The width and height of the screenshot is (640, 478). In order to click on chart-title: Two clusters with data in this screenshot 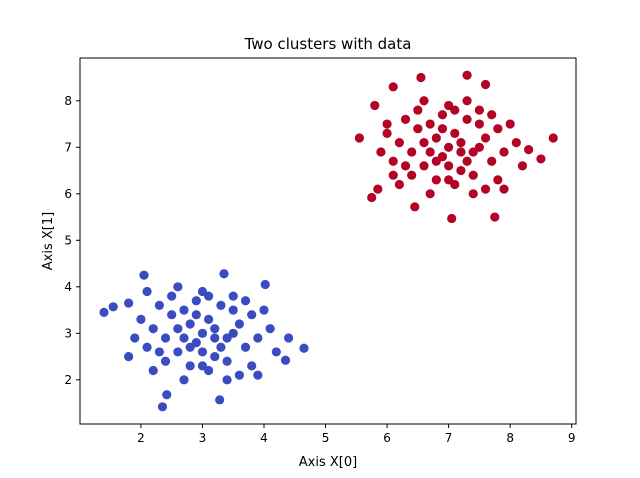, I will do `click(328, 44)`.